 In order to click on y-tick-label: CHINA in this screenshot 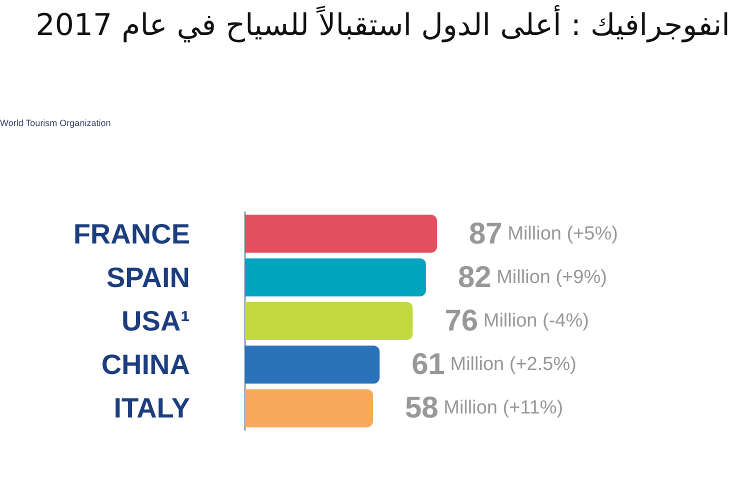, I will do `click(145, 364)`.